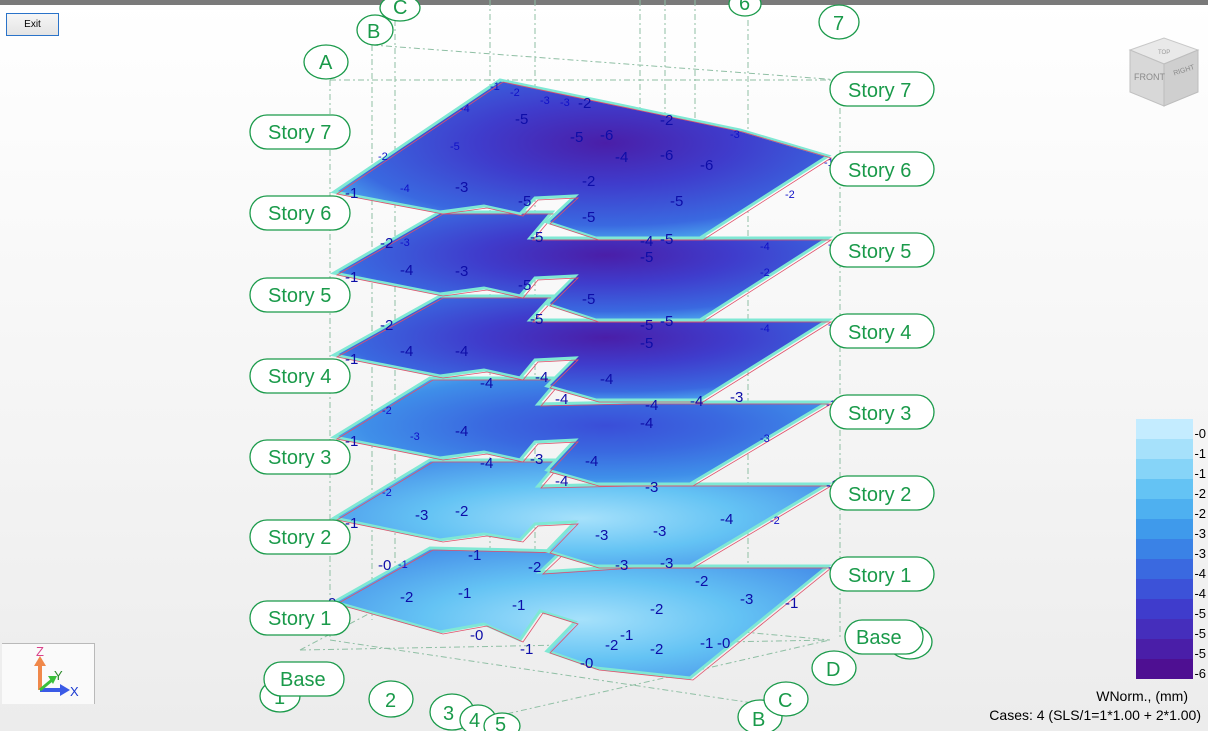 This screenshot has width=1208, height=731. I want to click on contour-label: -0, so click(476, 635).